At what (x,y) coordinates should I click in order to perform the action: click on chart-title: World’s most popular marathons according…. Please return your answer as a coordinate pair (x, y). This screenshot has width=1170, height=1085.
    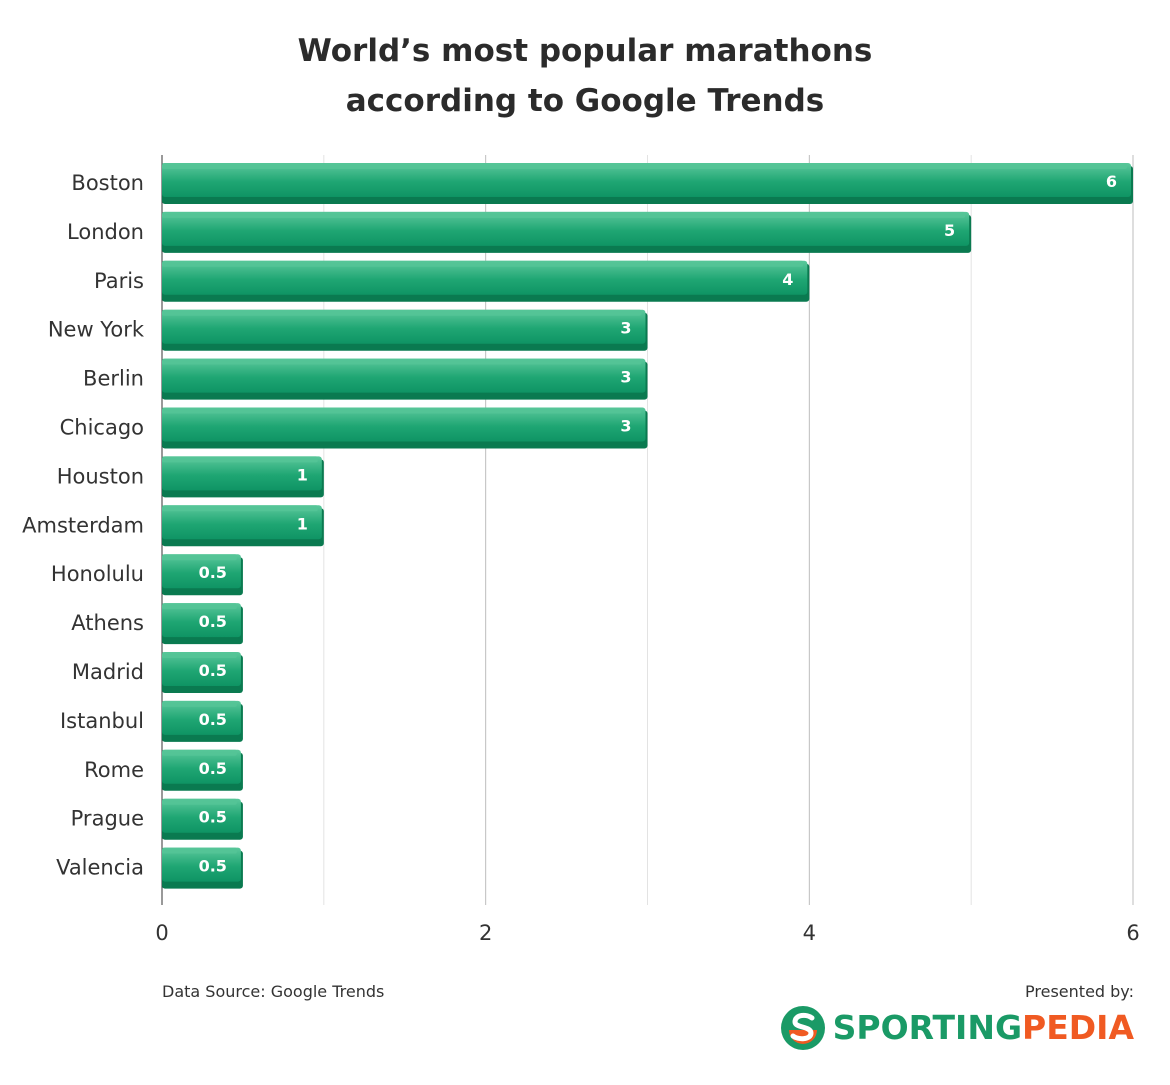
    Looking at the image, I should click on (585, 76).